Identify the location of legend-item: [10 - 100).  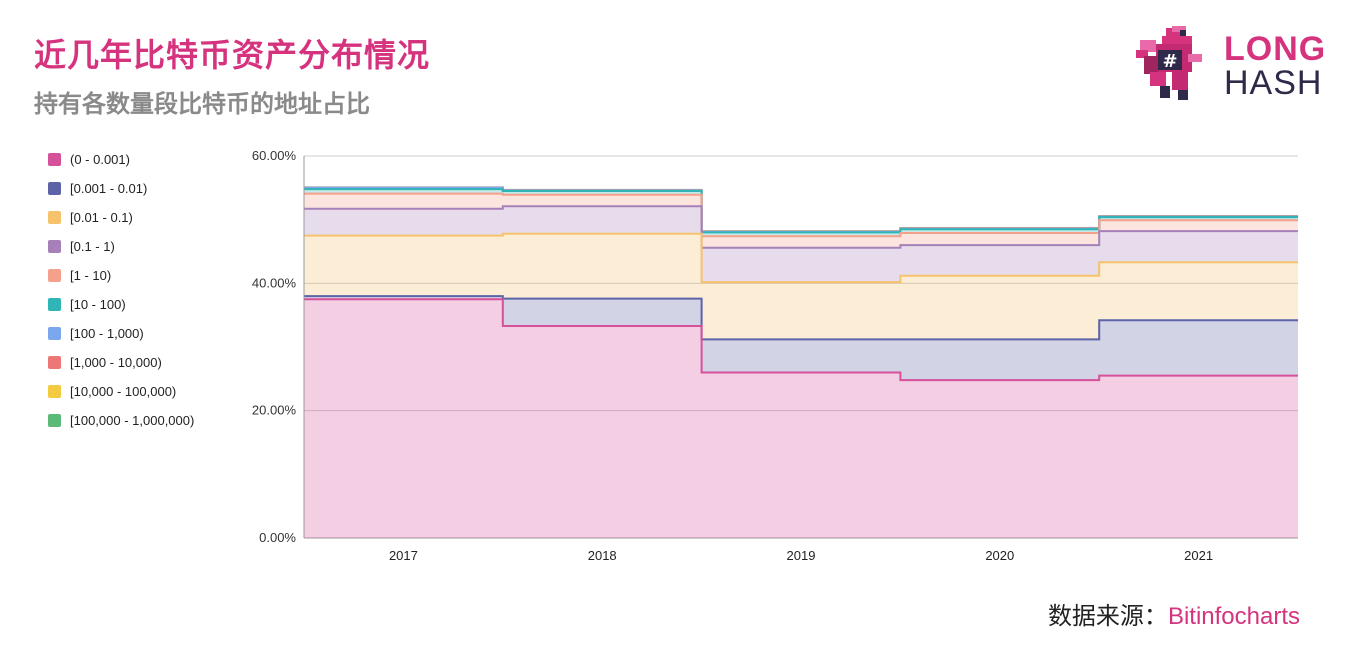
(121, 304).